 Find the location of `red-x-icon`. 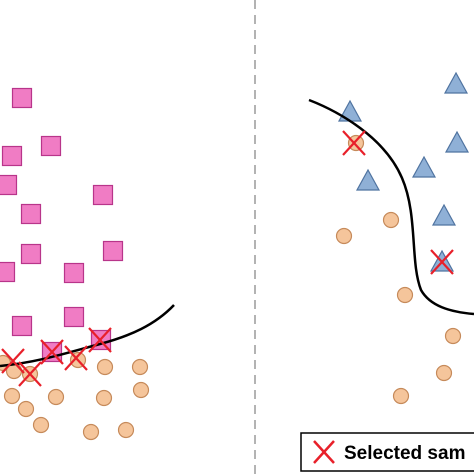

red-x-icon is located at coordinates (324, 452).